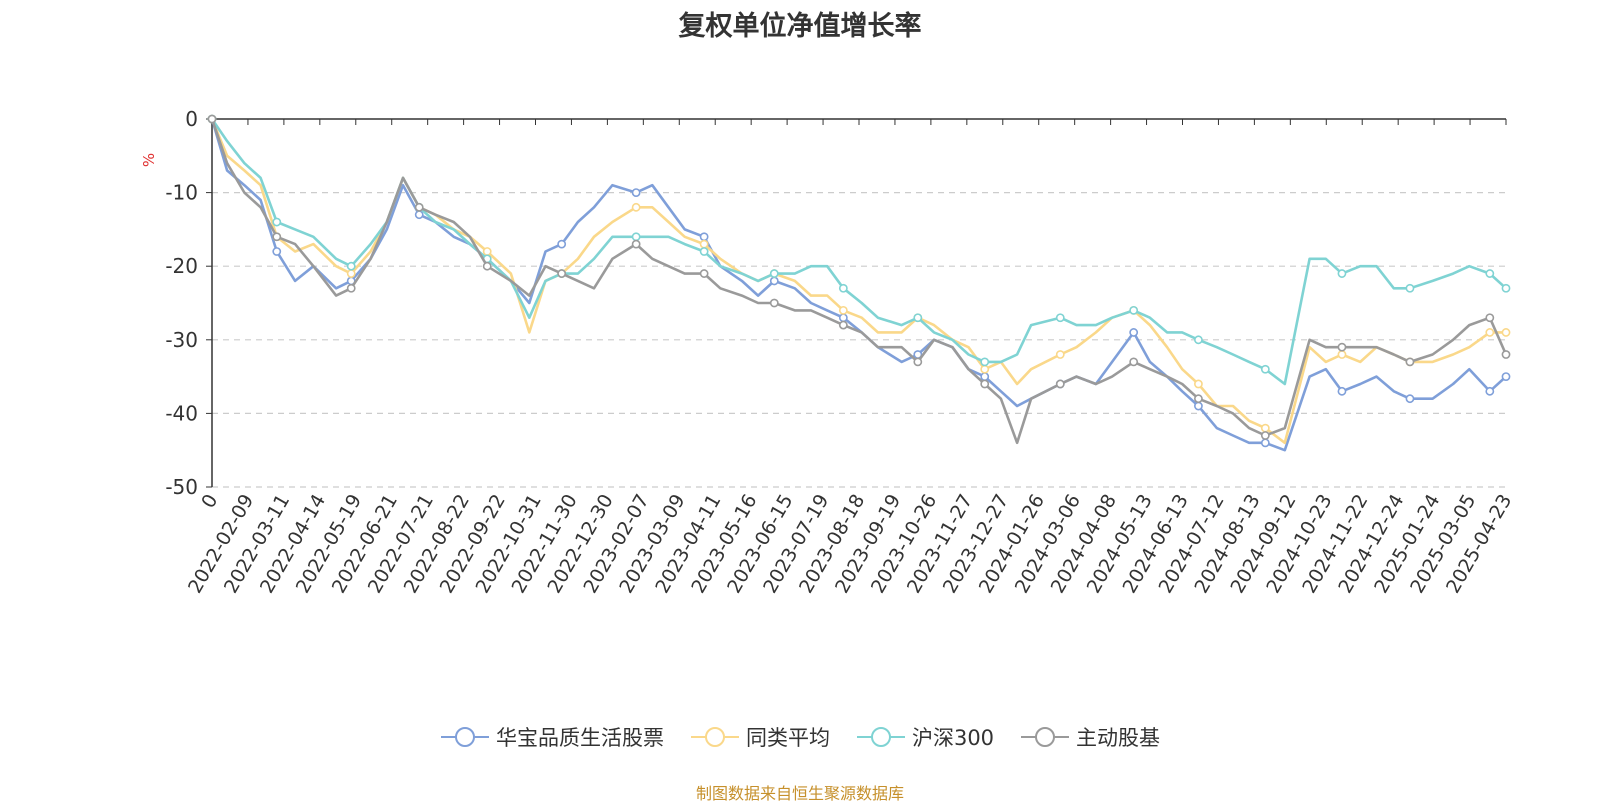 The width and height of the screenshot is (1600, 804). I want to click on legend-item: 主动股基, so click(1090, 737).